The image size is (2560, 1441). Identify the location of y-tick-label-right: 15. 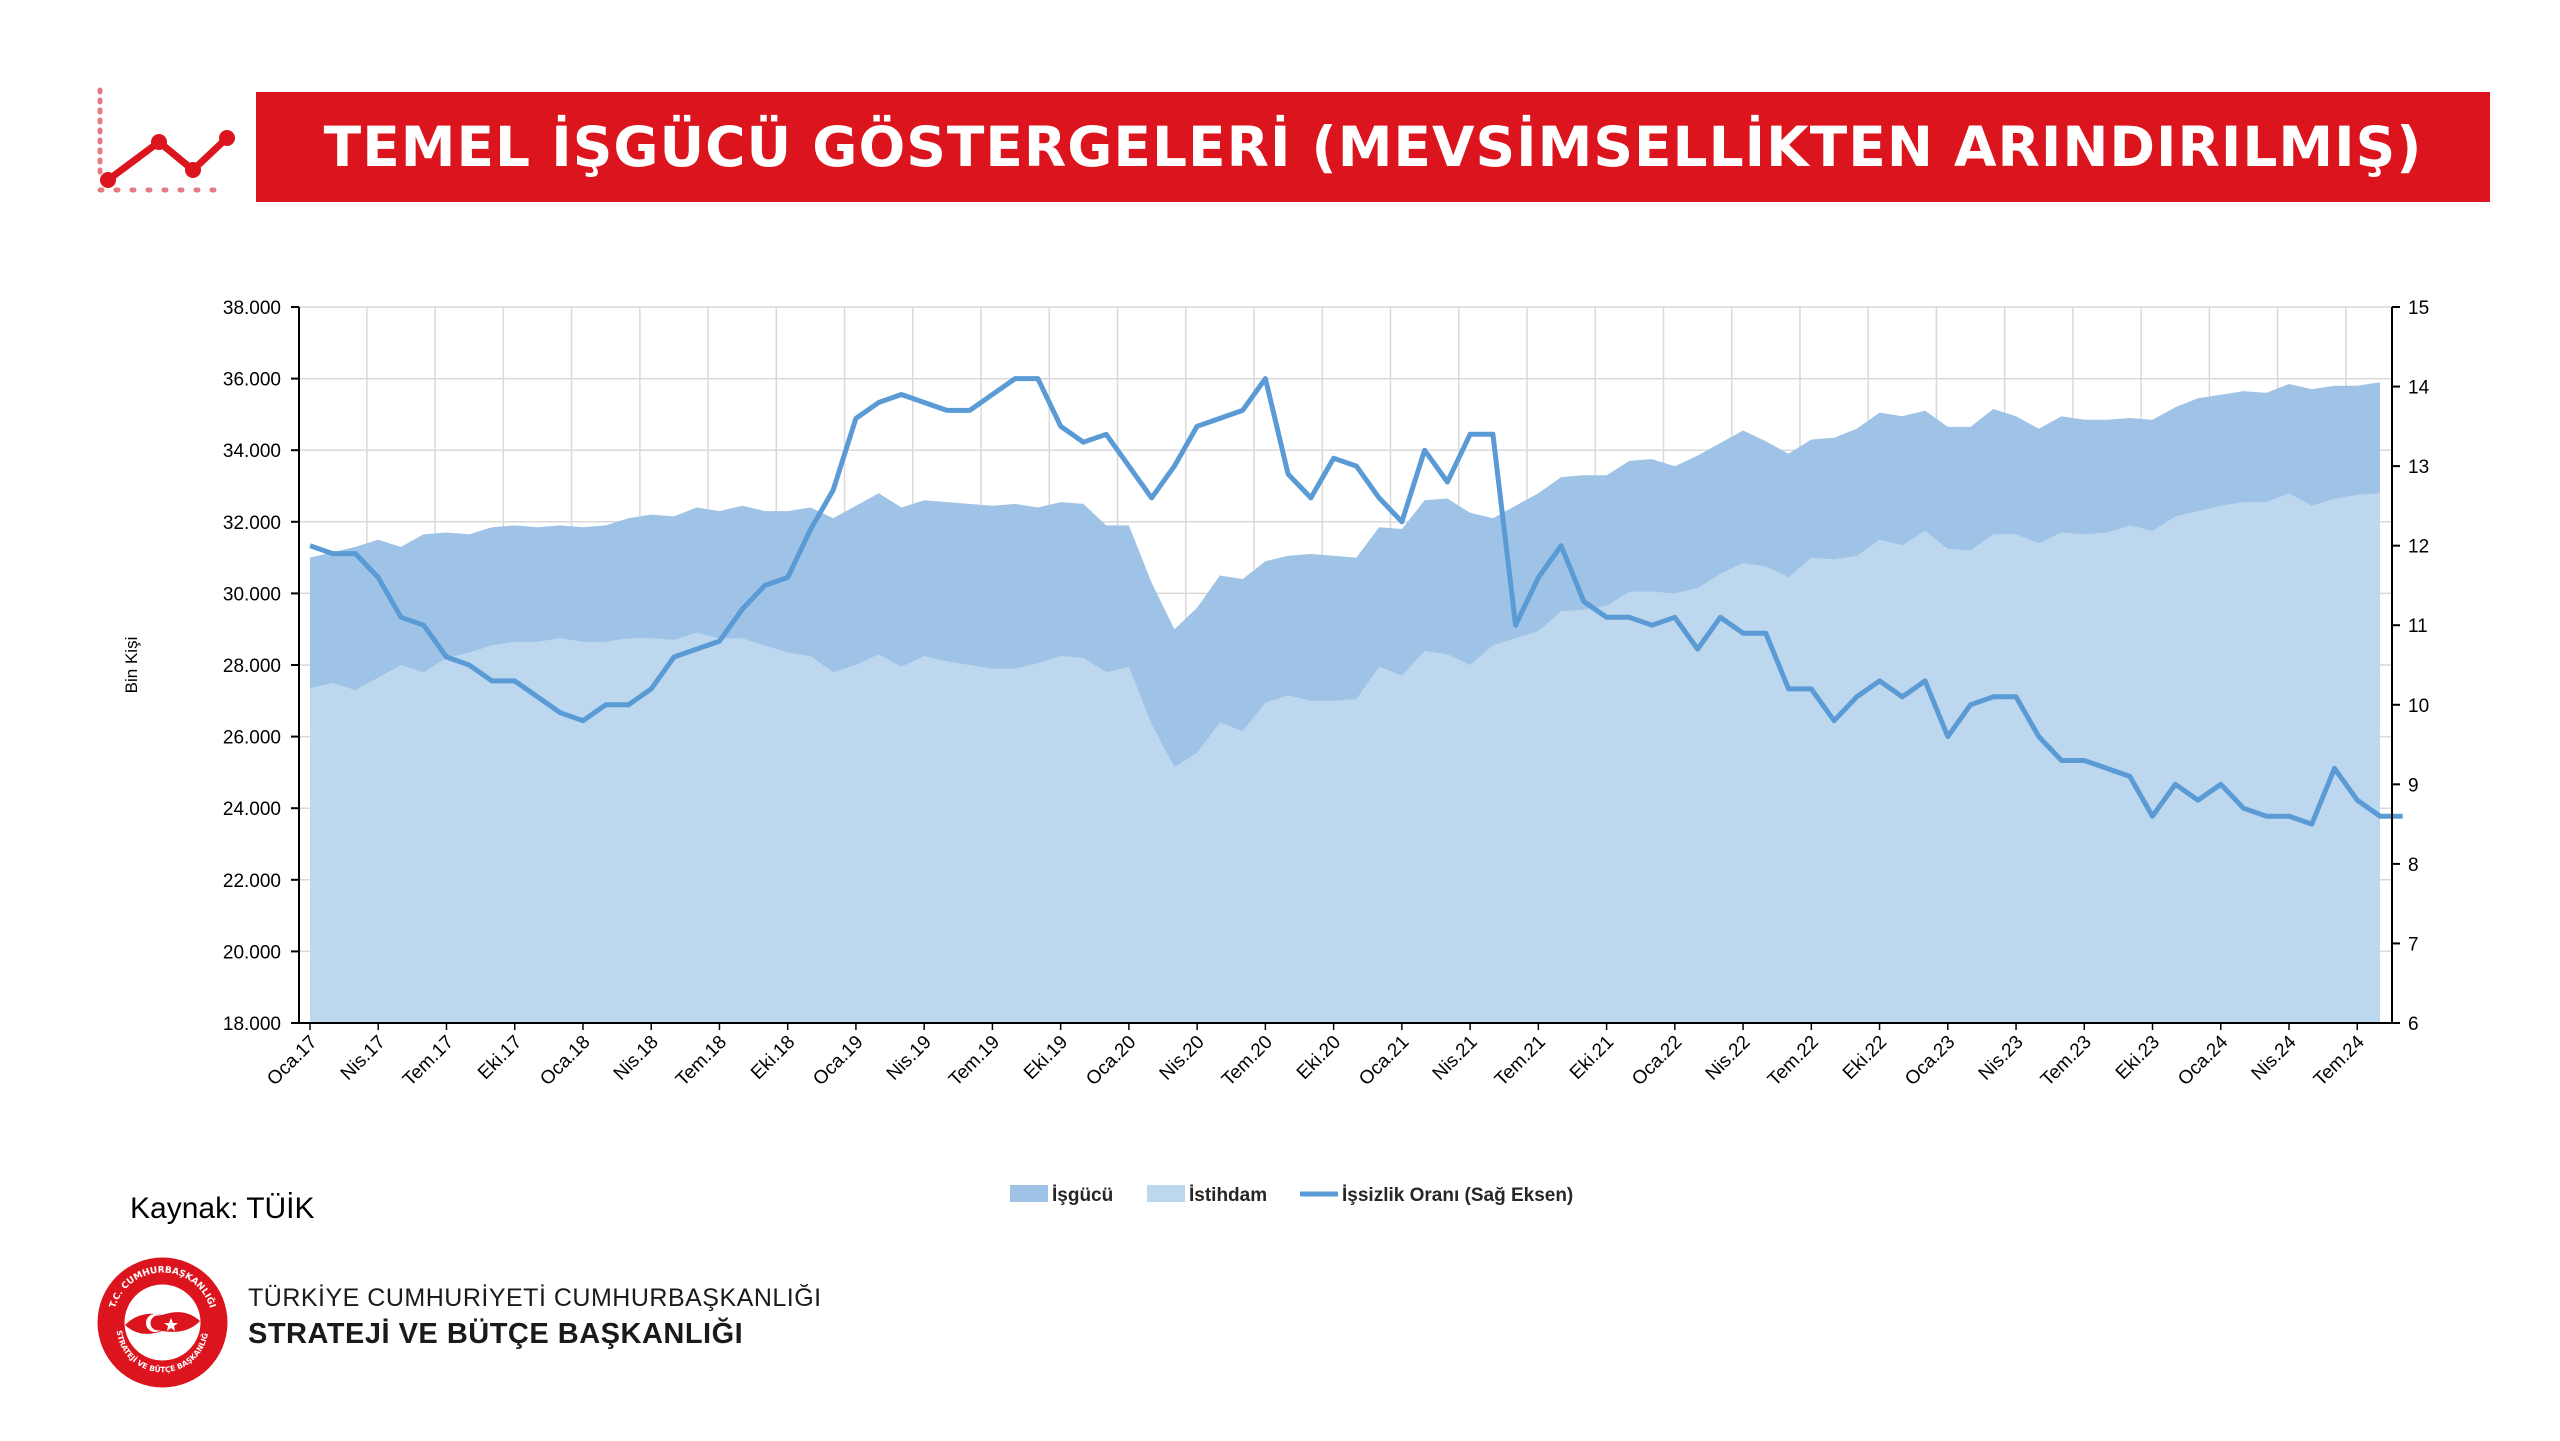
(2418, 308).